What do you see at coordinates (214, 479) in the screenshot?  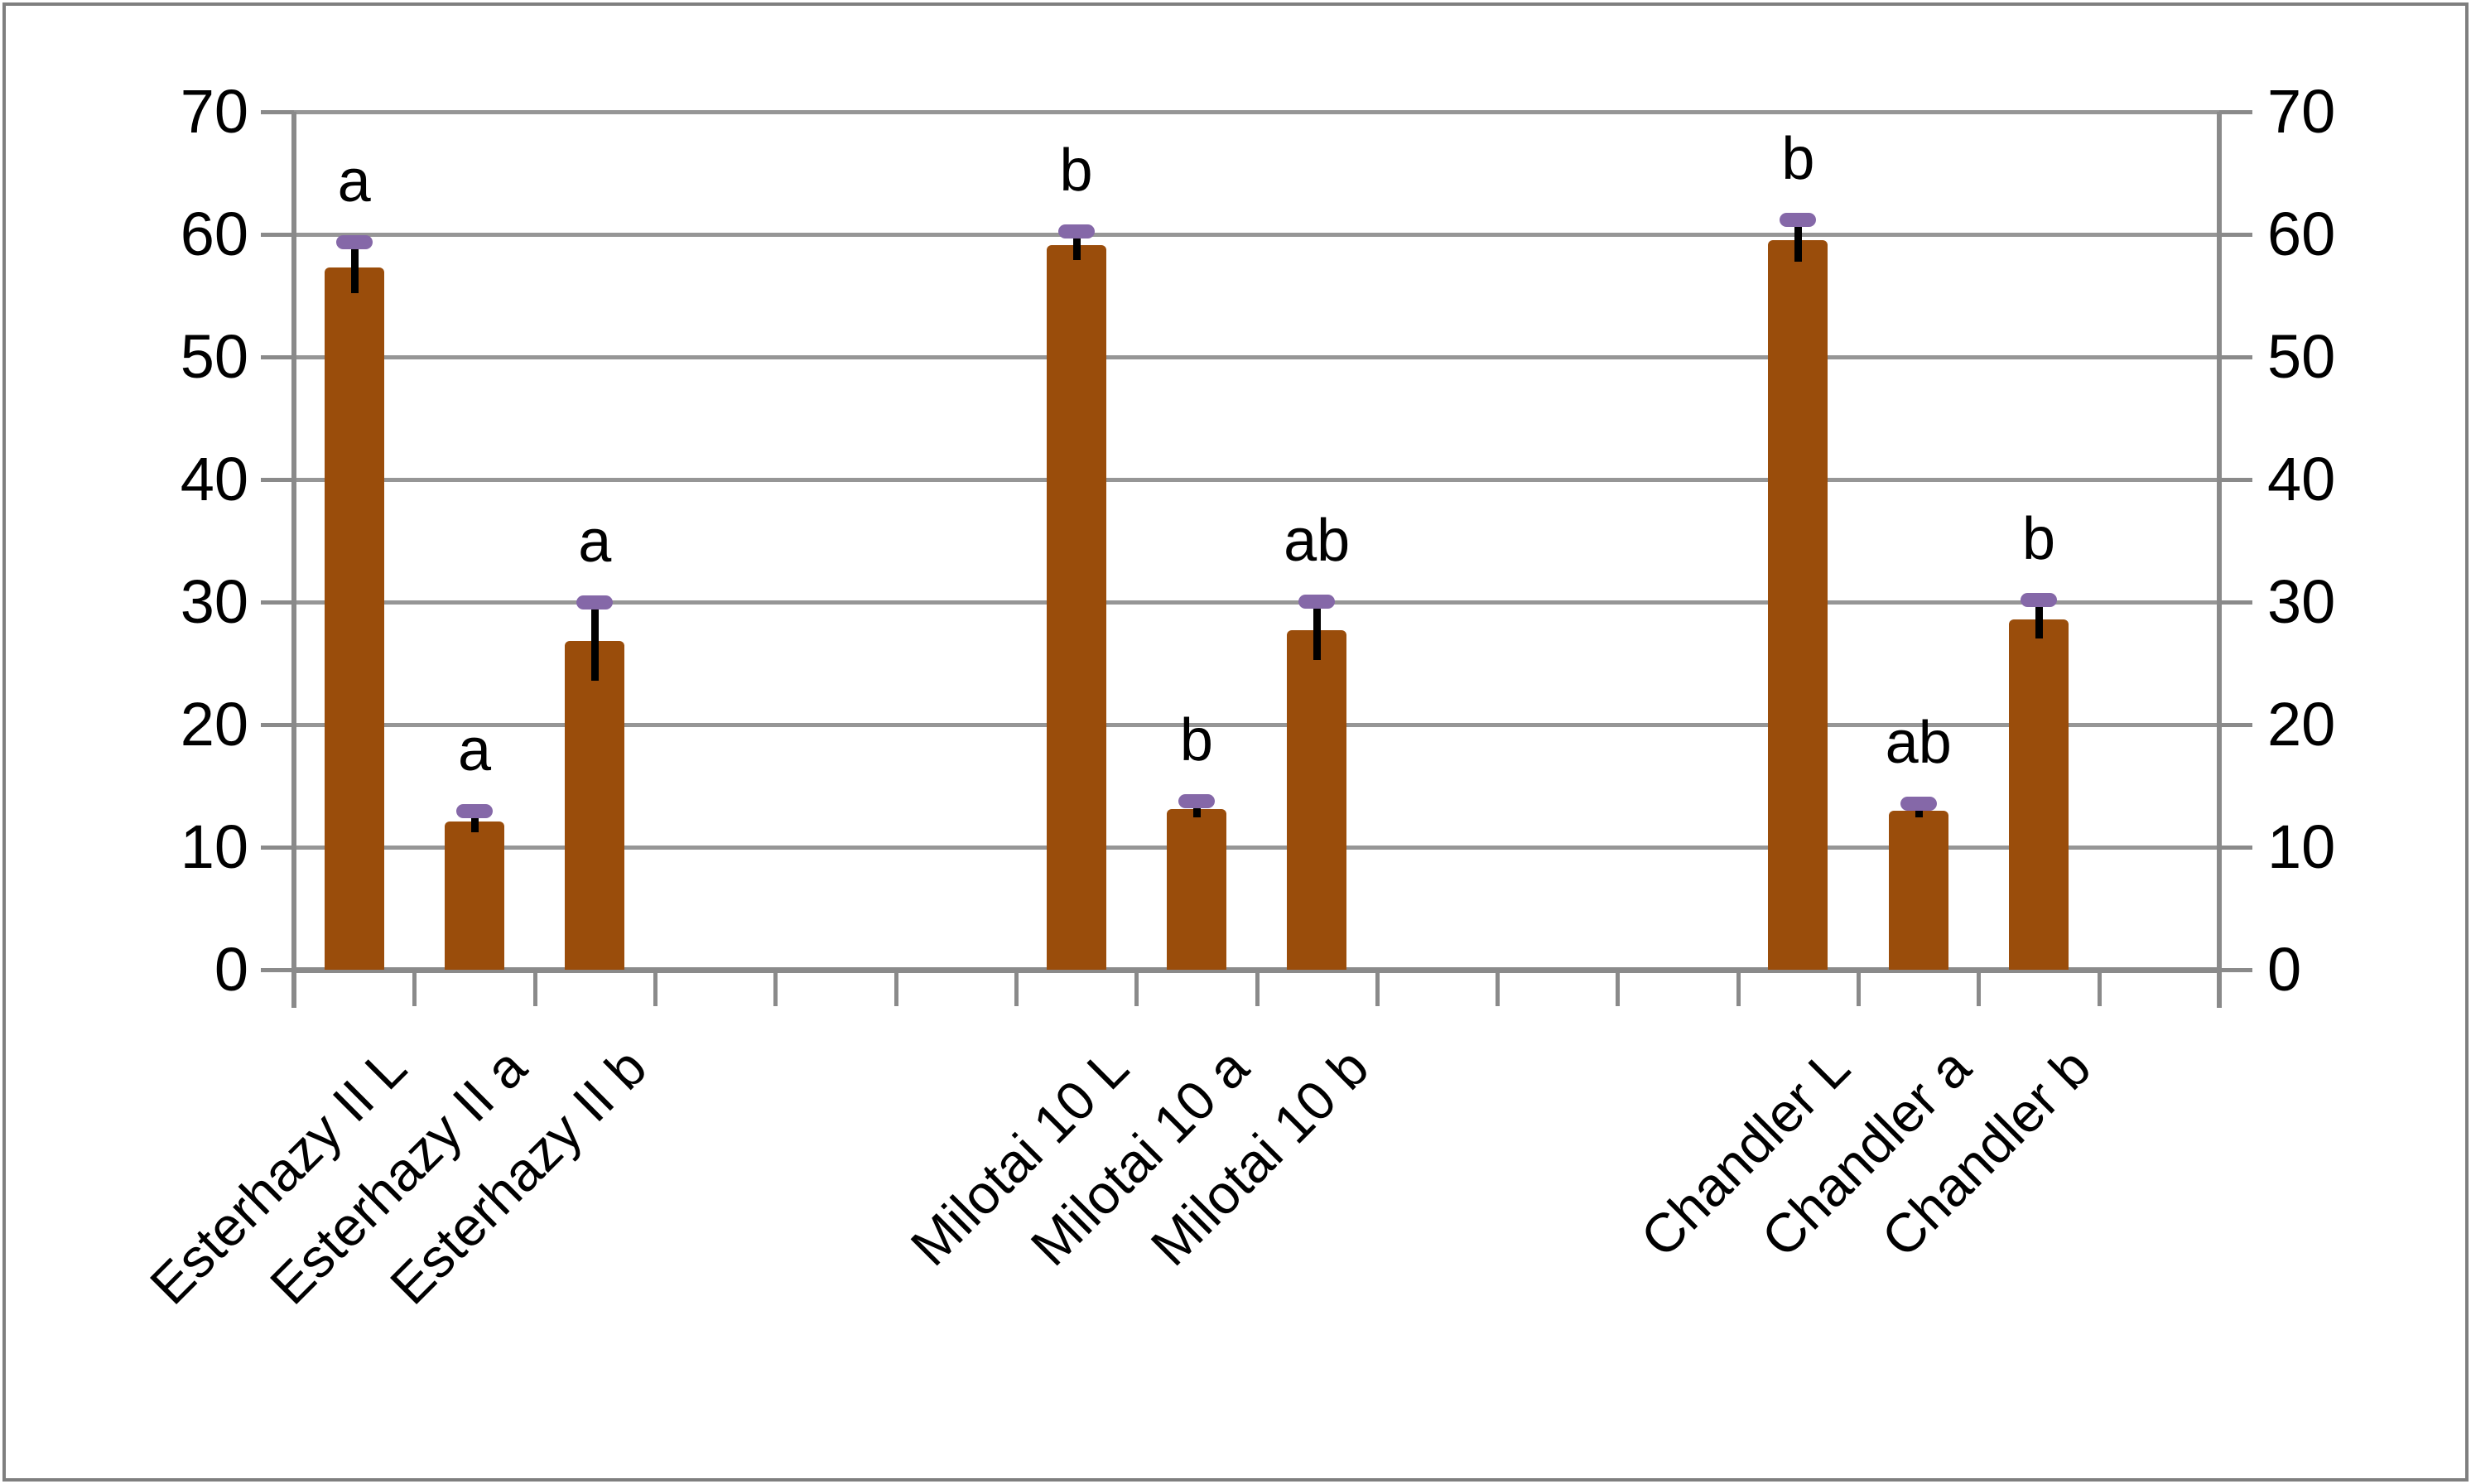 I see `y-axis-label-left: 40` at bounding box center [214, 479].